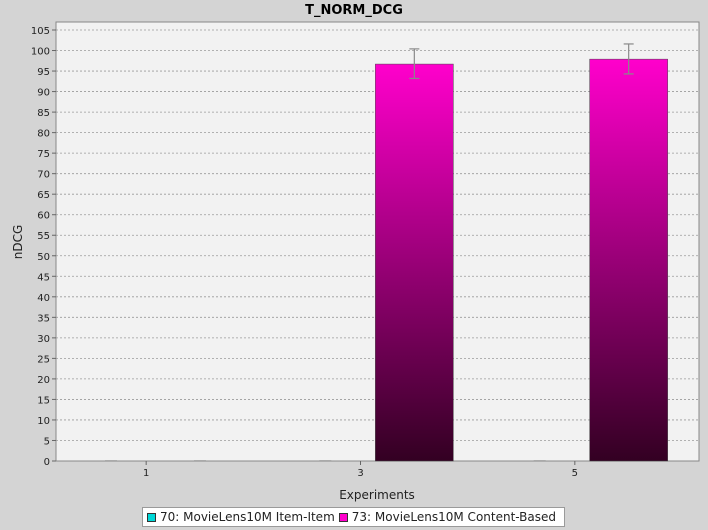  Describe the element at coordinates (40, 52) in the screenshot. I see `y-tick-label: 100` at that location.